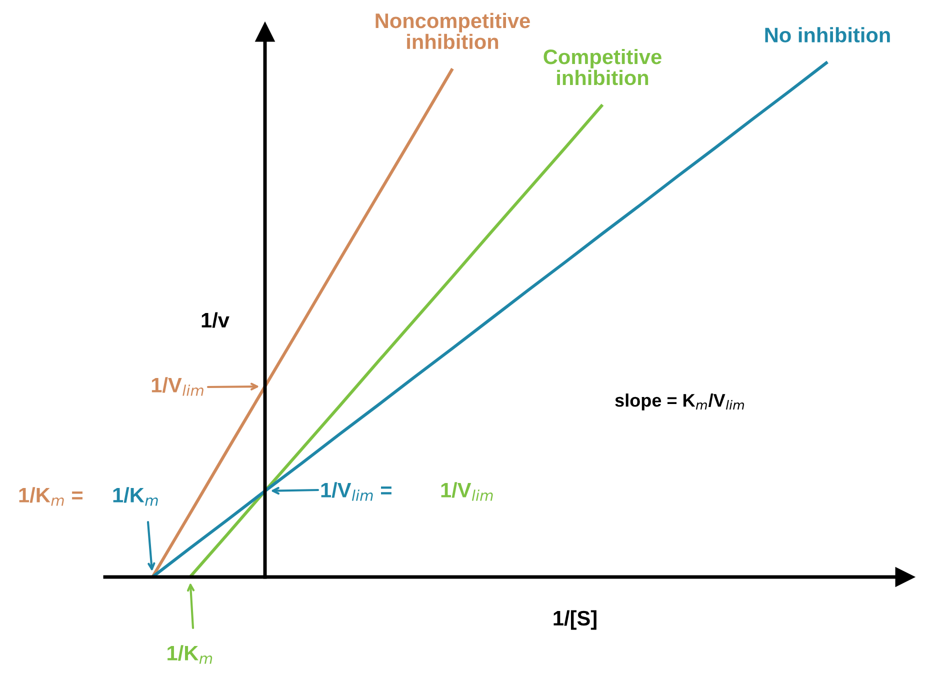 This screenshot has width=928, height=676. What do you see at coordinates (679, 402) in the screenshot?
I see `annotation: slope = K$_{m}$/V$_{lim}$` at bounding box center [679, 402].